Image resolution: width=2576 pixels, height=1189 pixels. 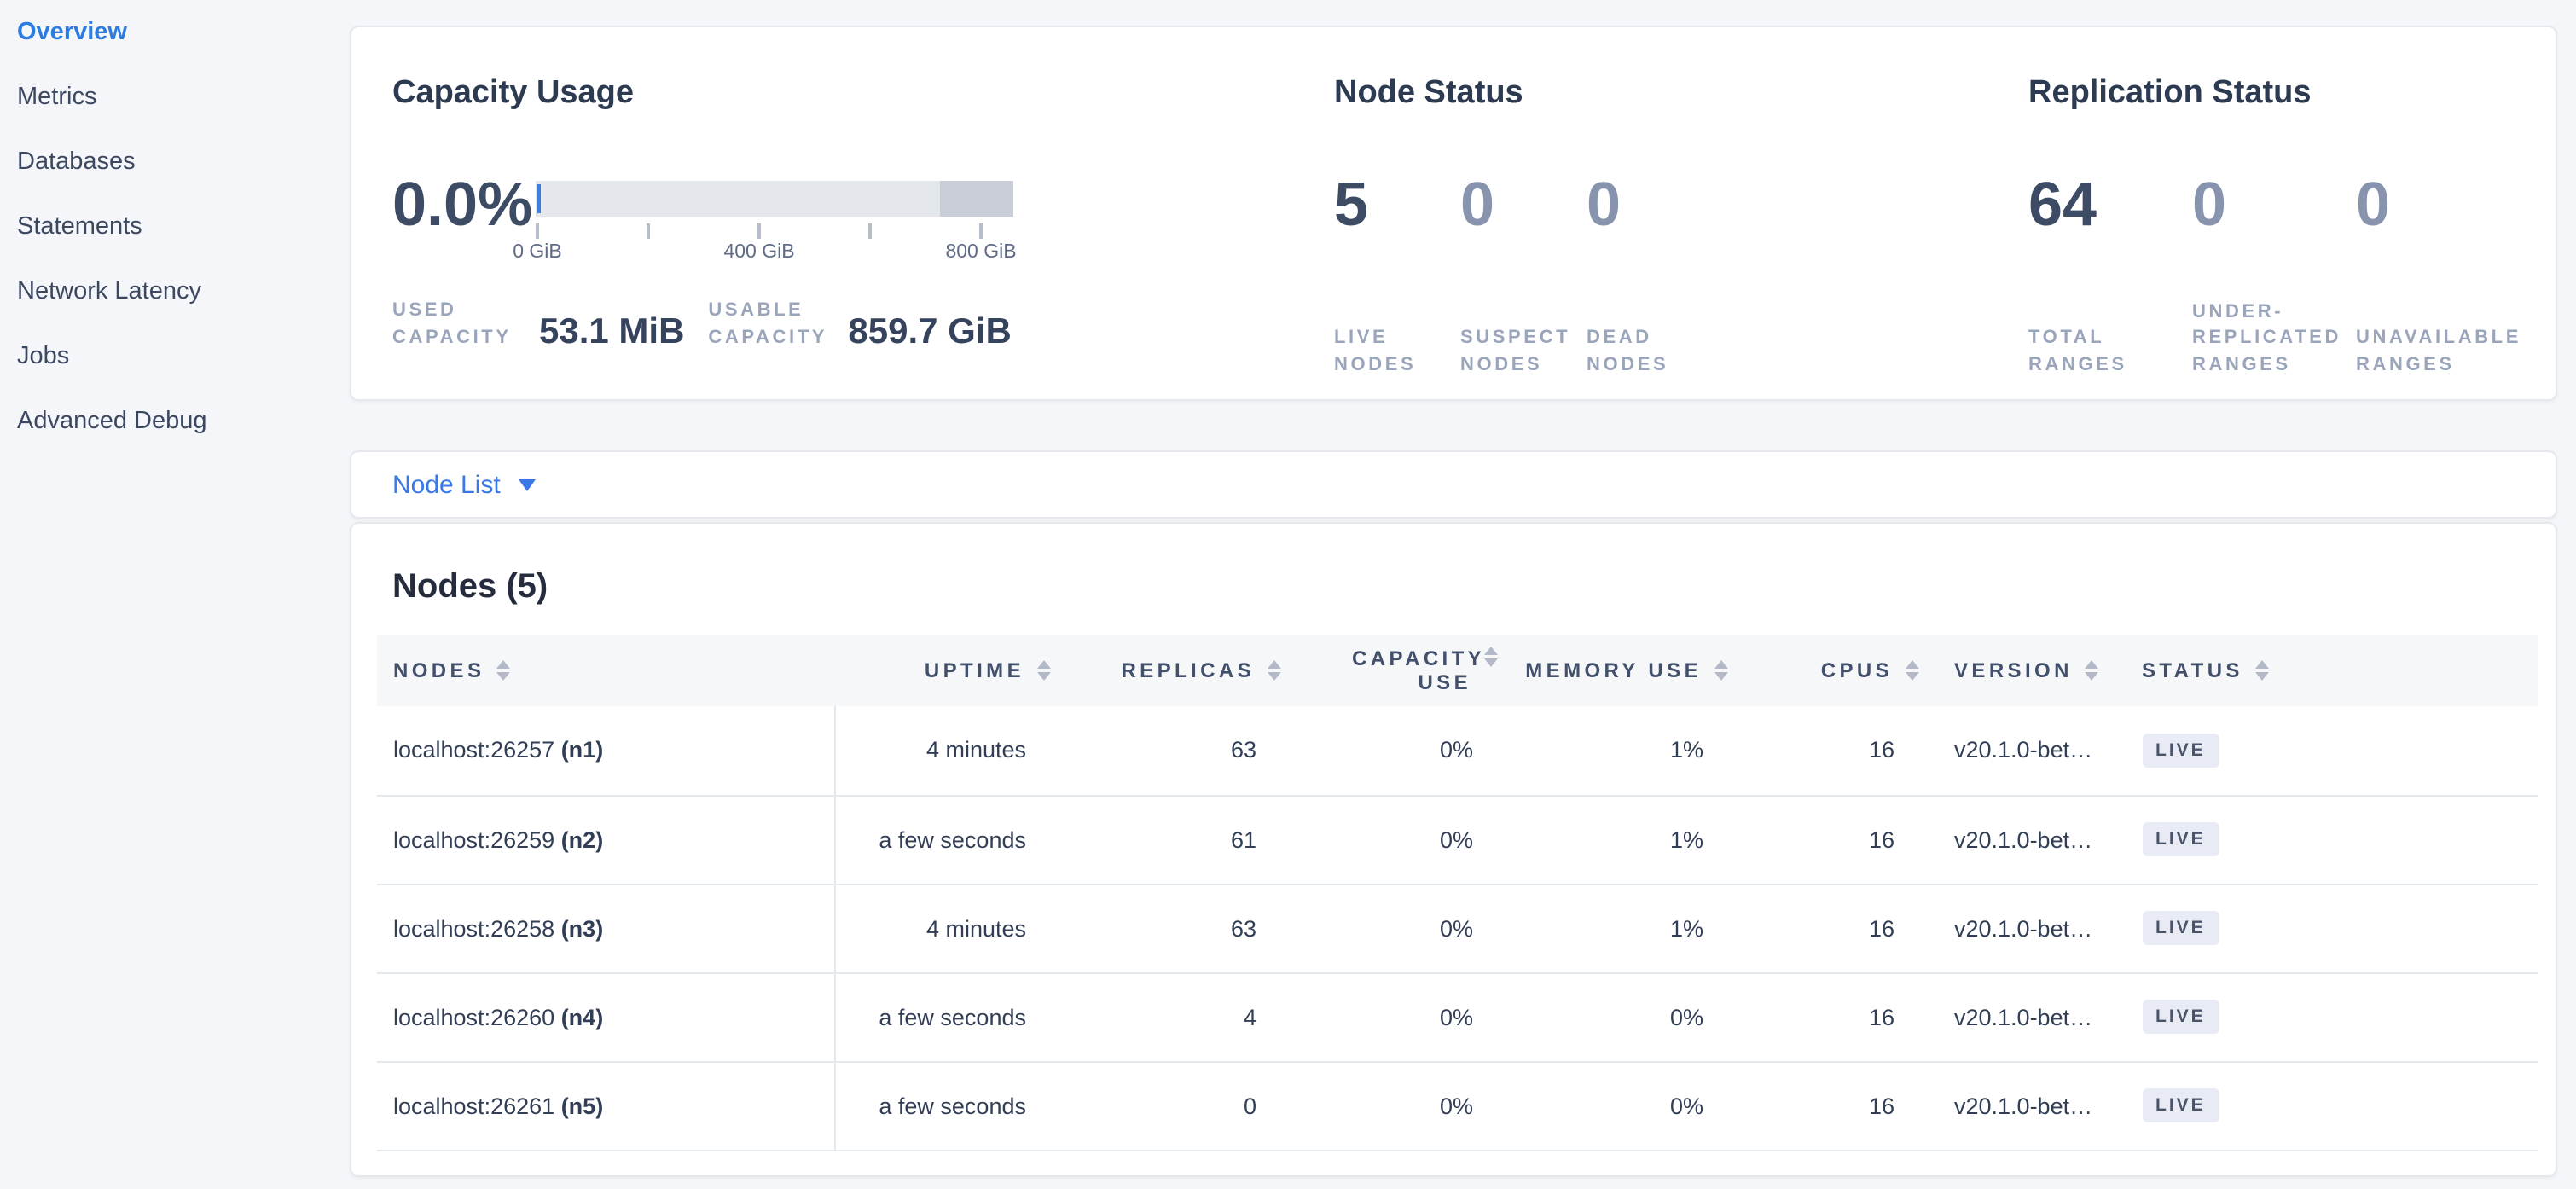 I want to click on total-ranges-label: TOTAL RANGES, so click(x=2077, y=351).